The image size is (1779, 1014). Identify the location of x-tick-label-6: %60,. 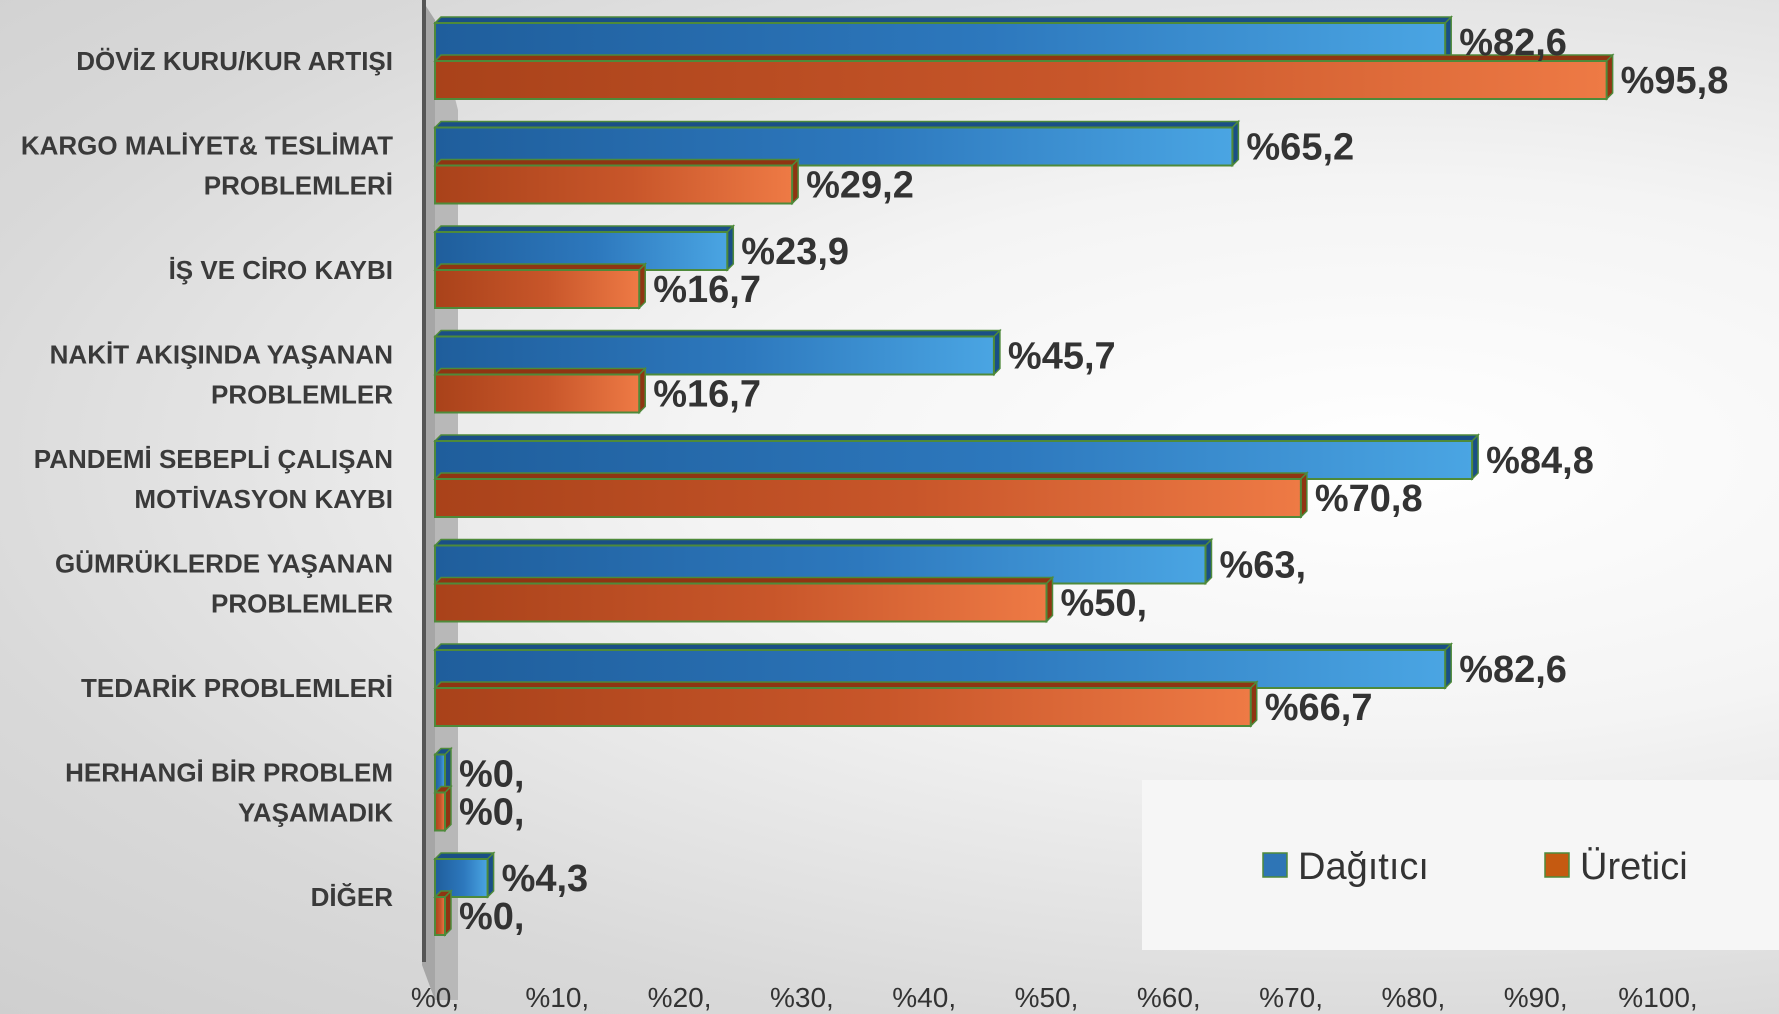
(1169, 997).